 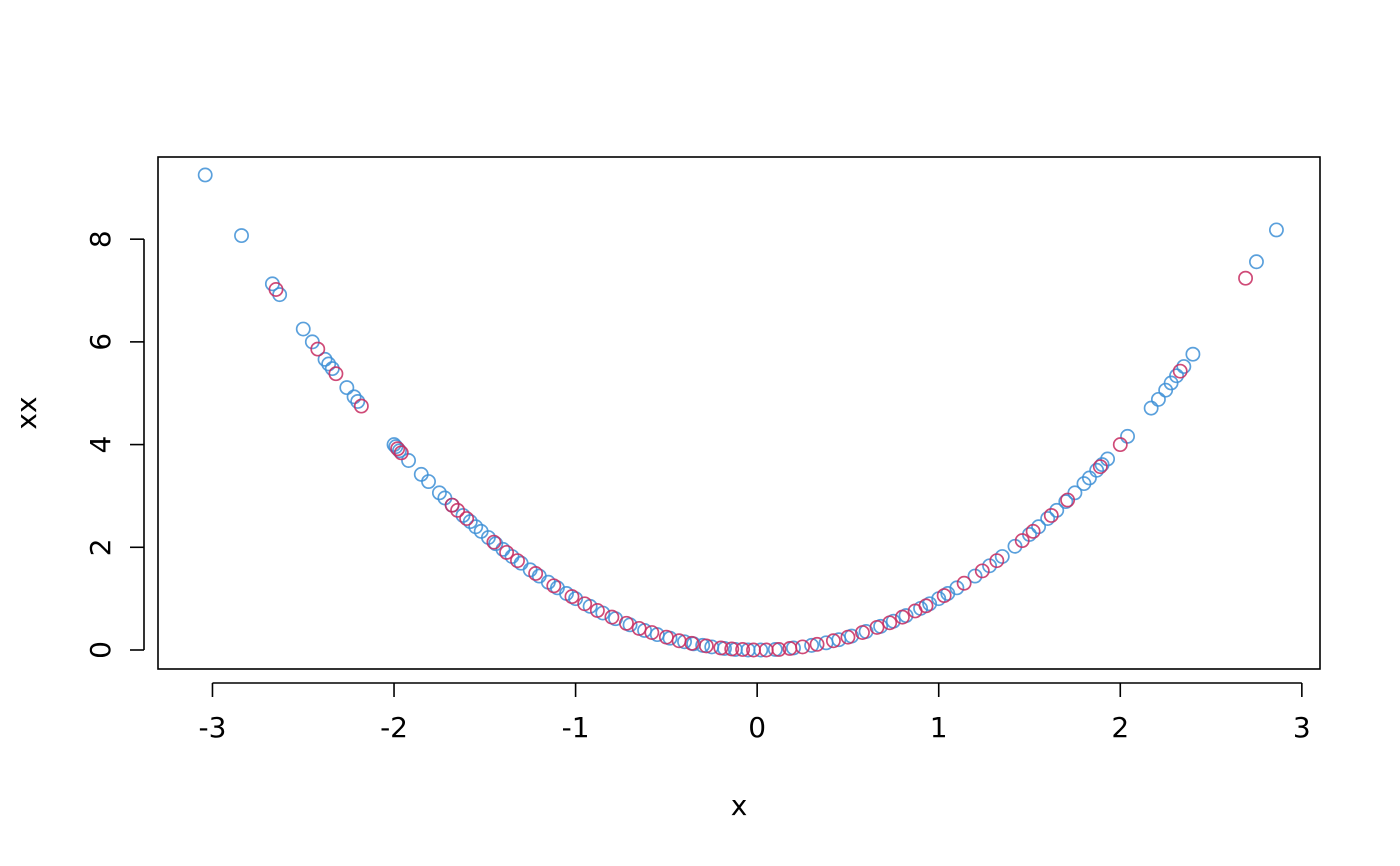 What do you see at coordinates (739, 805) in the screenshot?
I see `x-axis-label: x` at bounding box center [739, 805].